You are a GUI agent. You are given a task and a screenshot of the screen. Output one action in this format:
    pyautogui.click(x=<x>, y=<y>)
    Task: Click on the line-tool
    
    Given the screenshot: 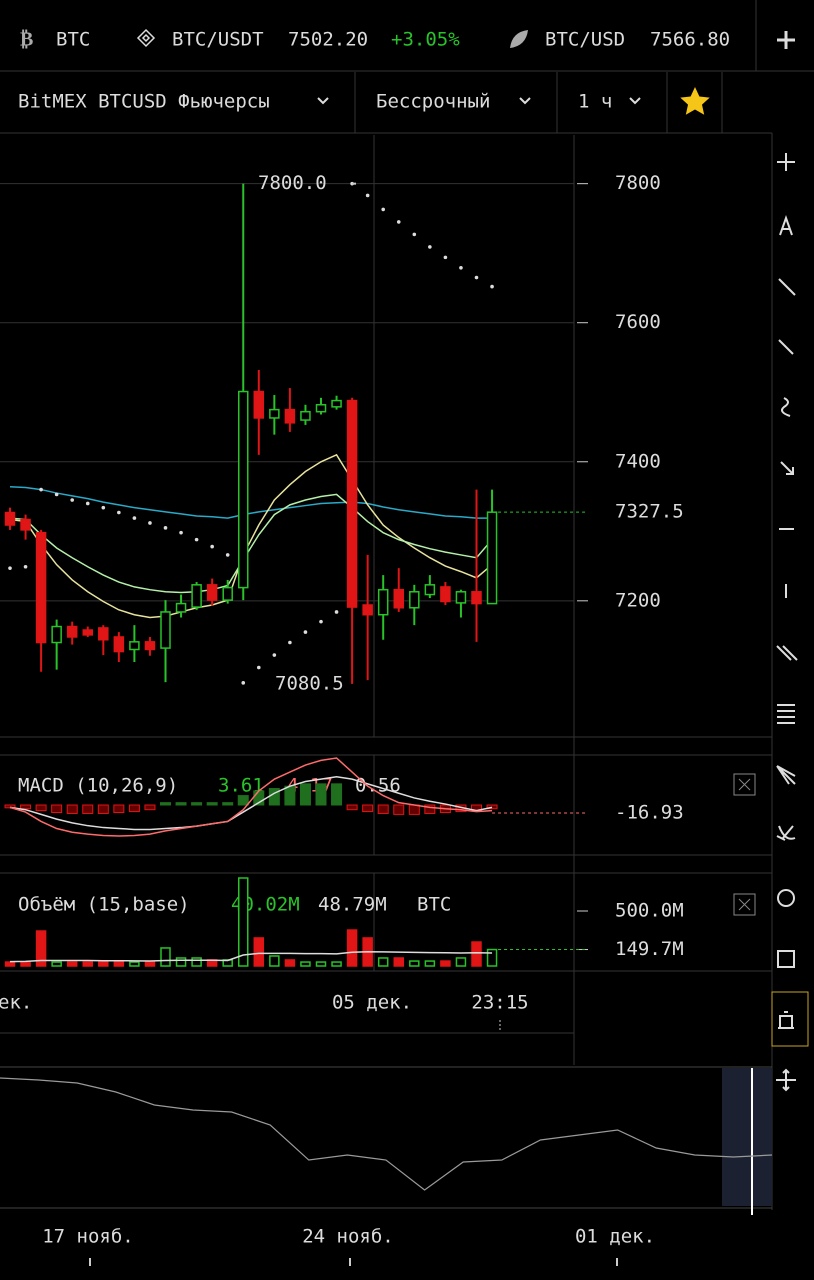 What is the action you would take?
    pyautogui.click(x=787, y=287)
    